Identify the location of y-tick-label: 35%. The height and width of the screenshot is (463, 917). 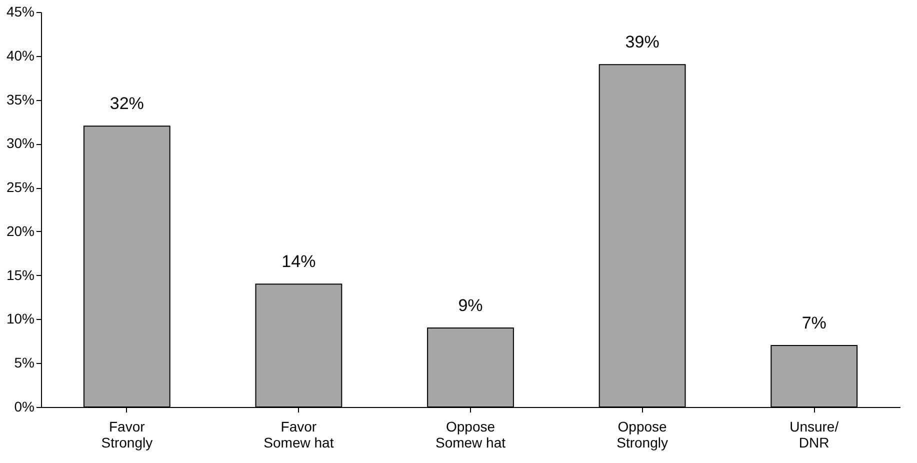
(20, 99).